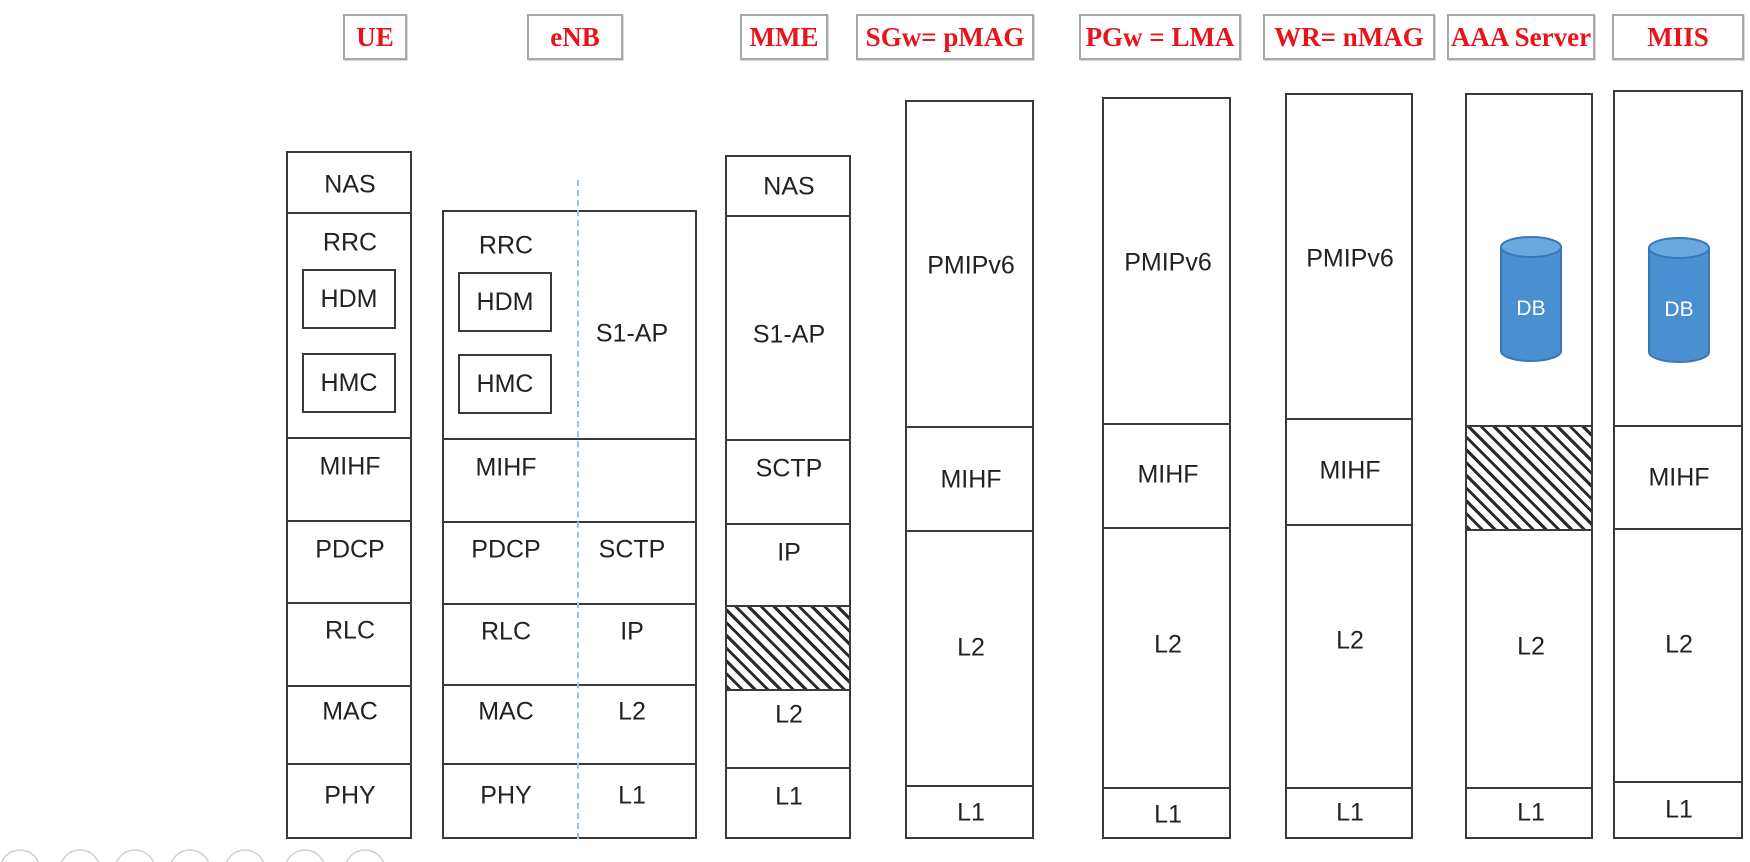 The height and width of the screenshot is (862, 1750). Describe the element at coordinates (1531, 646) in the screenshot. I see `aaa-l2-label: L2` at that location.